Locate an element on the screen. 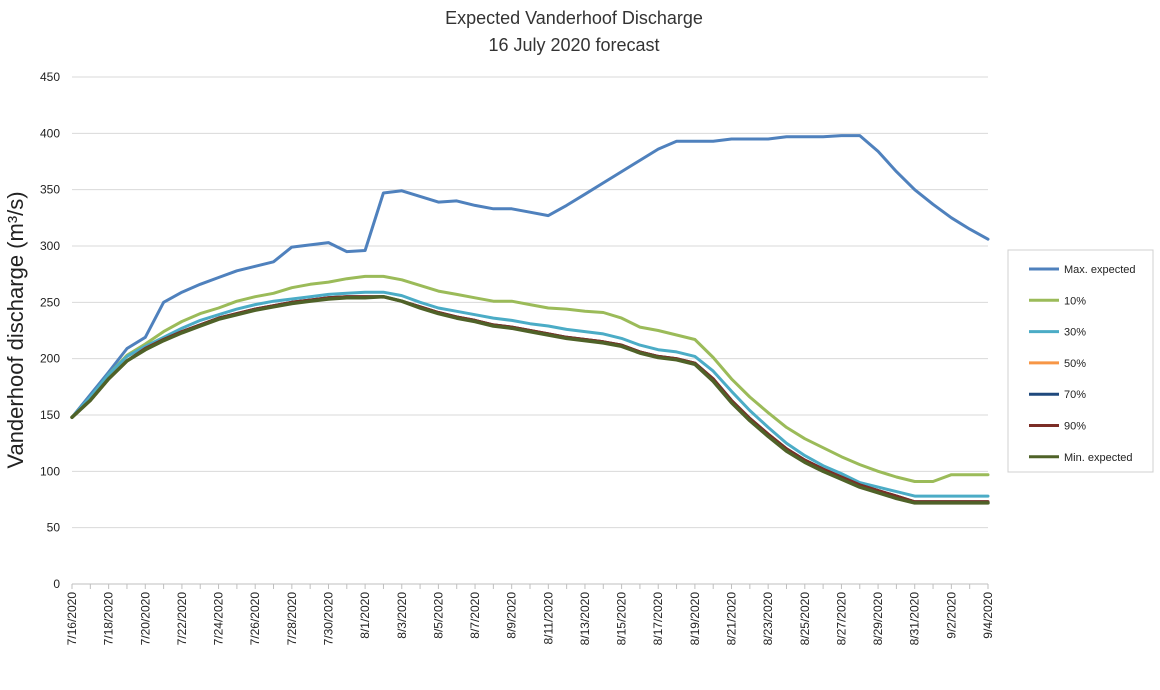  x-tick-label: 8/31/2020 is located at coordinates (915, 619).